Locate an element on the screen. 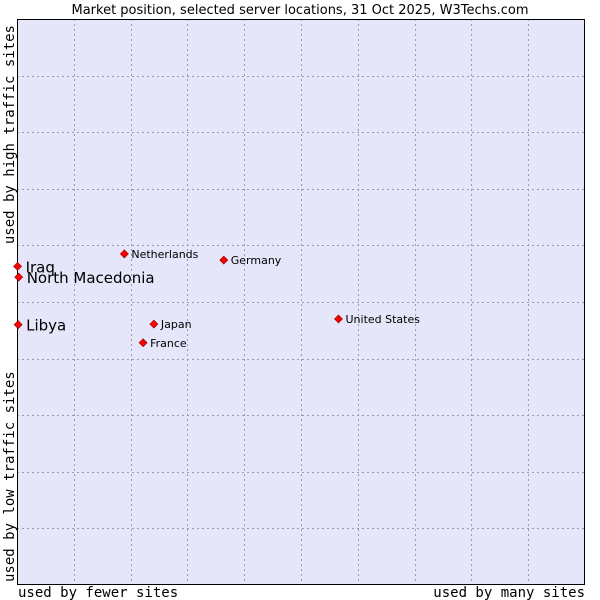 This screenshot has height=600, width=600. y-axis-label-top: used by high traffic sites is located at coordinates (10, 134).